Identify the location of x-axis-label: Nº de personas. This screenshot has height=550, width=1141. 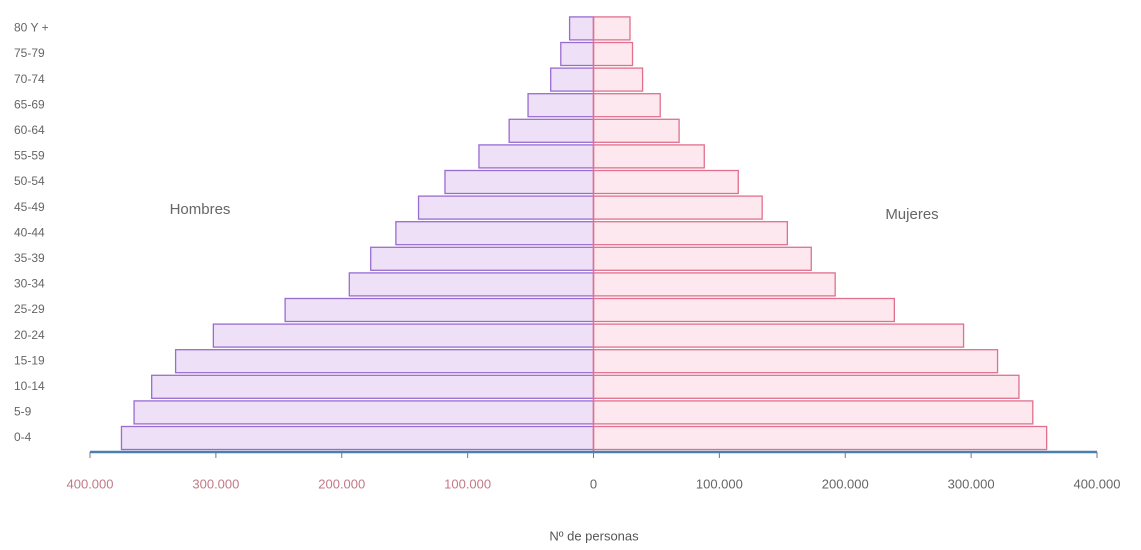
(594, 535).